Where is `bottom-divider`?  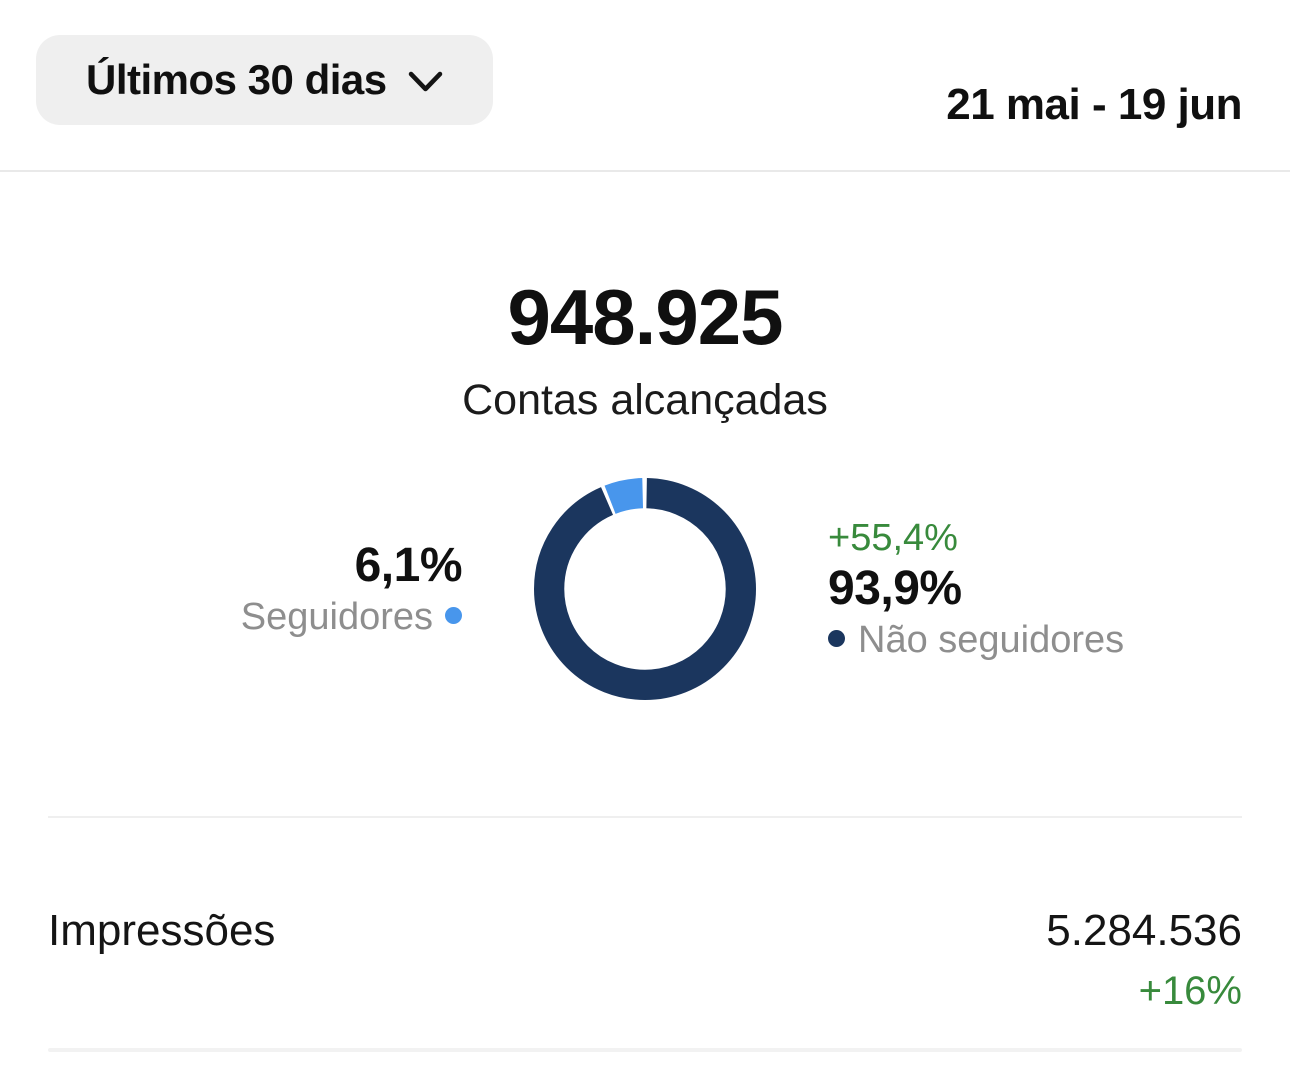 bottom-divider is located at coordinates (645, 1050).